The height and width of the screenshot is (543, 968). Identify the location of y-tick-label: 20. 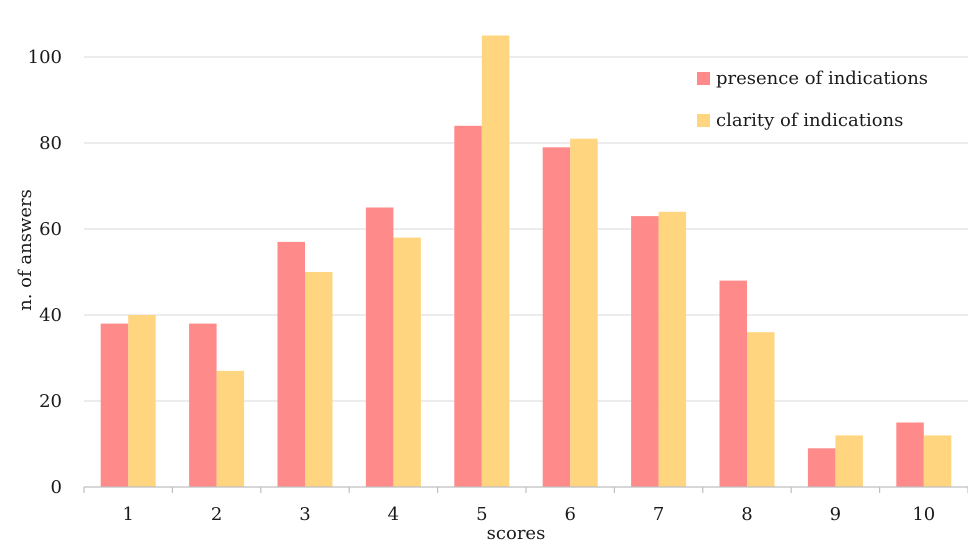
(50, 401).